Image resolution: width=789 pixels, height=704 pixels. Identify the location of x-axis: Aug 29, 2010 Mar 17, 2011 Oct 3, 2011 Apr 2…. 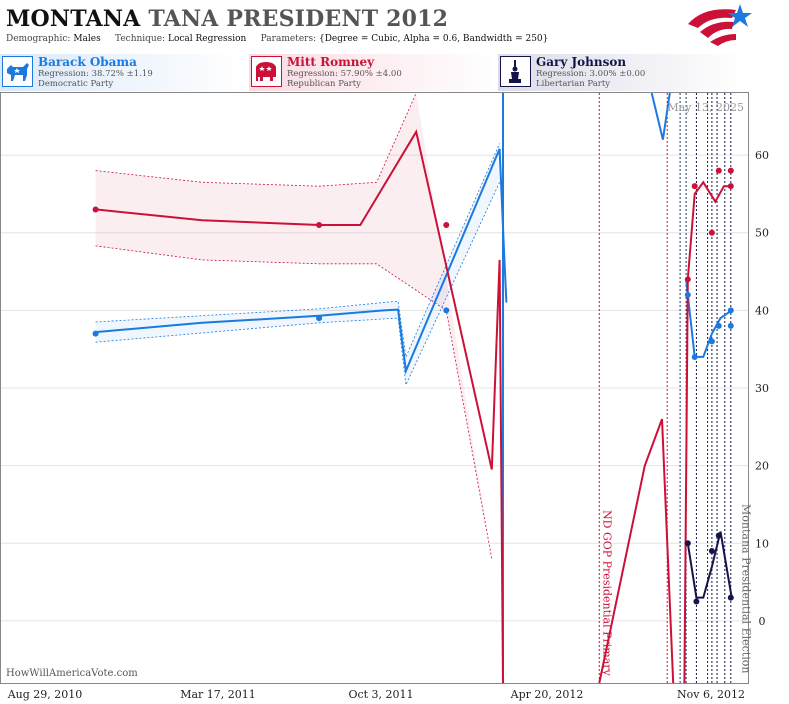
(376, 694).